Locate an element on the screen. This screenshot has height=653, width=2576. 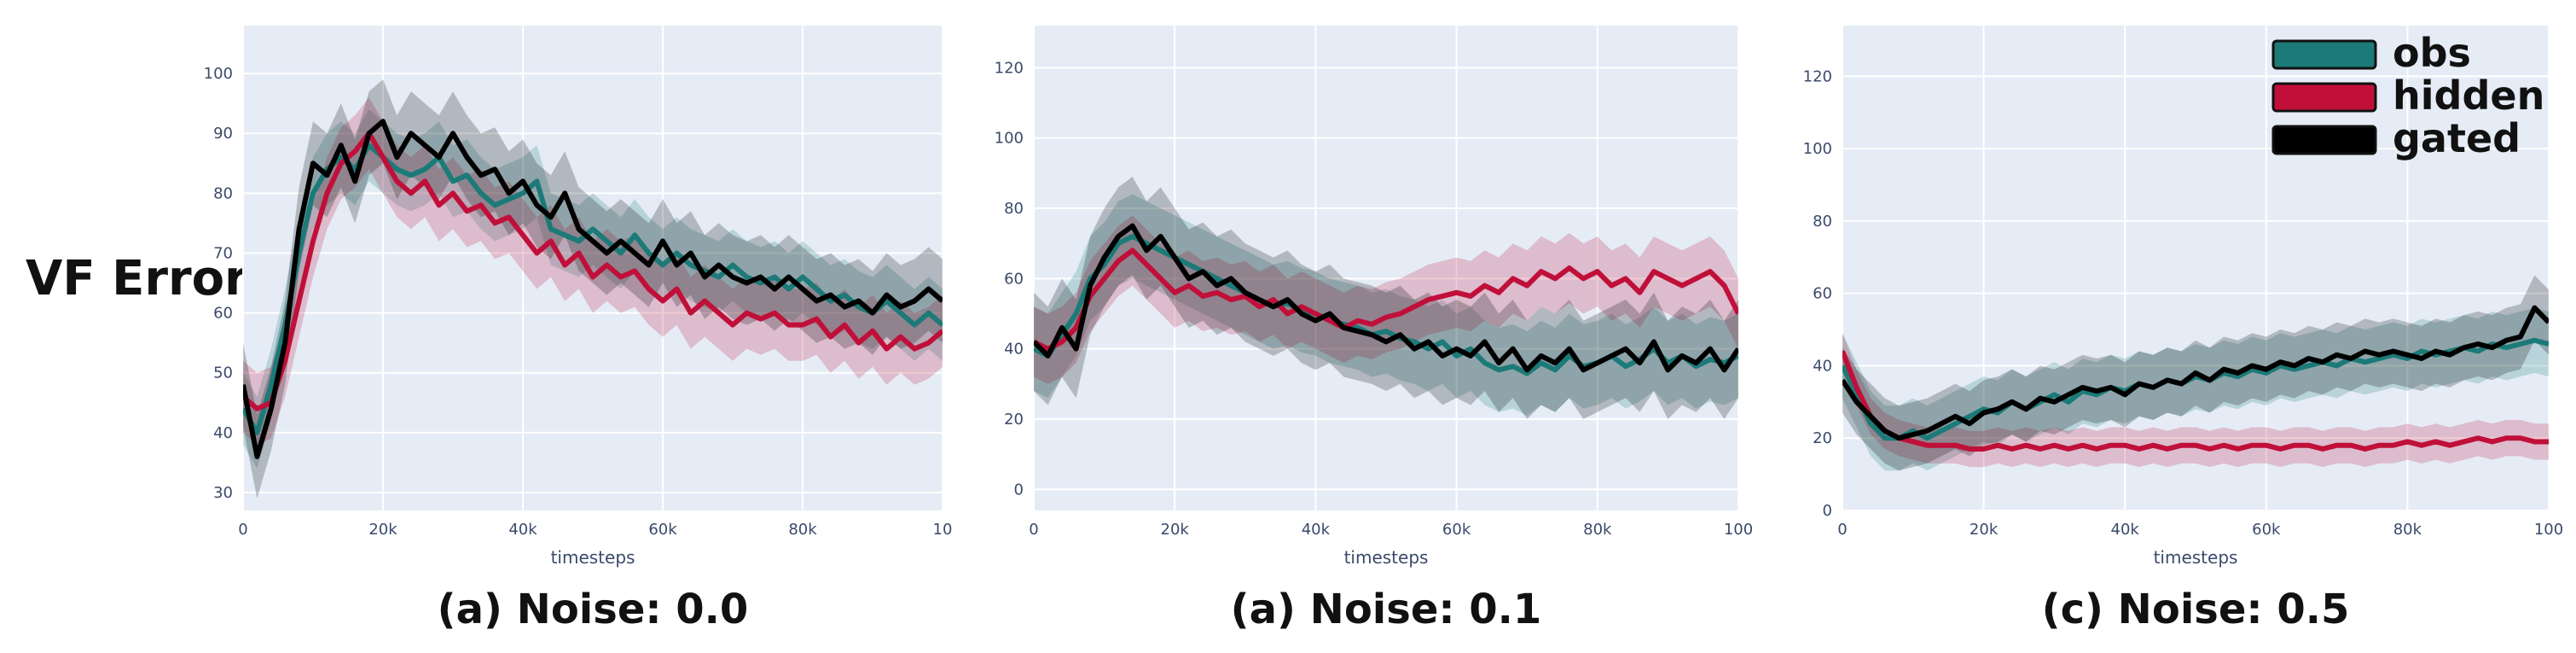
y-tick-label: 30 is located at coordinates (223, 493).